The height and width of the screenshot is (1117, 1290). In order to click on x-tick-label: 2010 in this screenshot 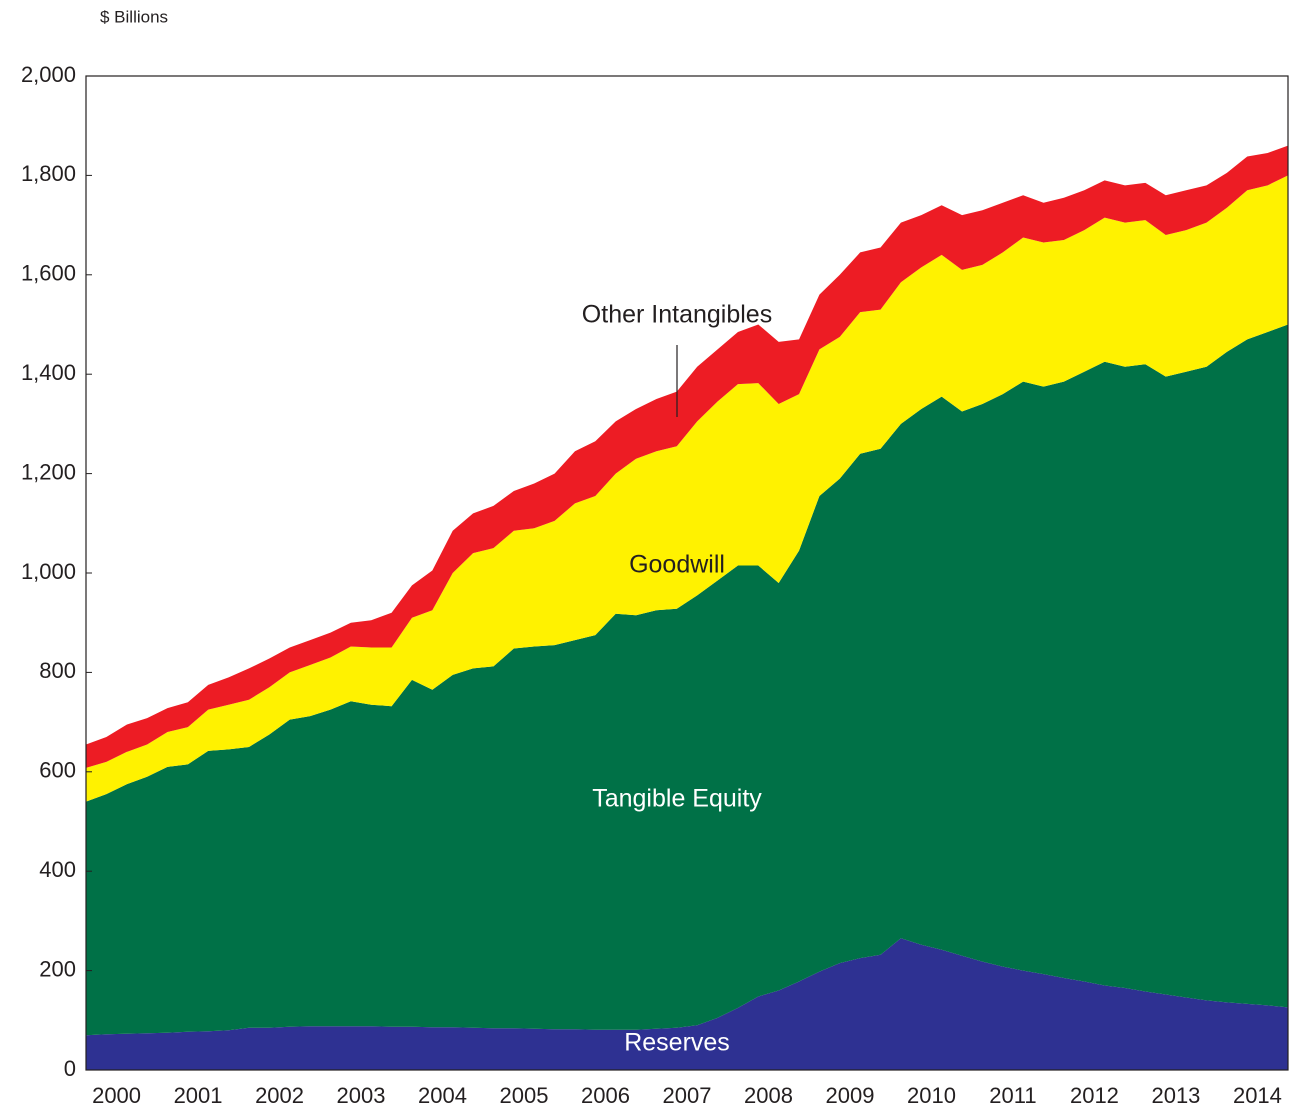, I will do `click(931, 1095)`.